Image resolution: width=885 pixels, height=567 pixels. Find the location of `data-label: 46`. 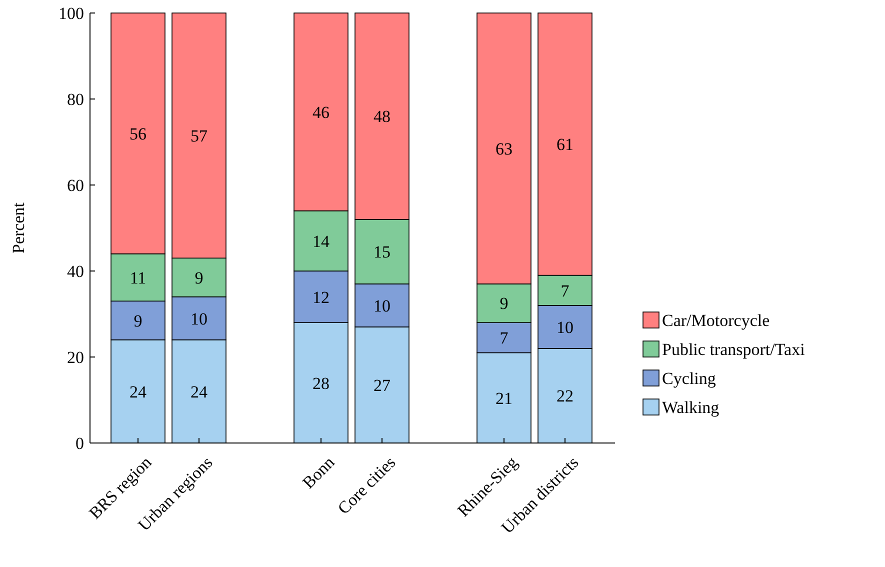

data-label: 46 is located at coordinates (321, 112).